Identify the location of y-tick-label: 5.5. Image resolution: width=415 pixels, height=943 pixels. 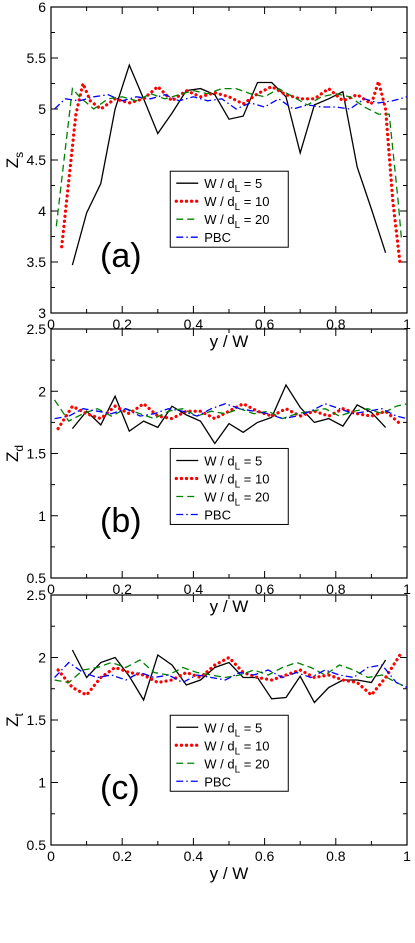
(37, 58).